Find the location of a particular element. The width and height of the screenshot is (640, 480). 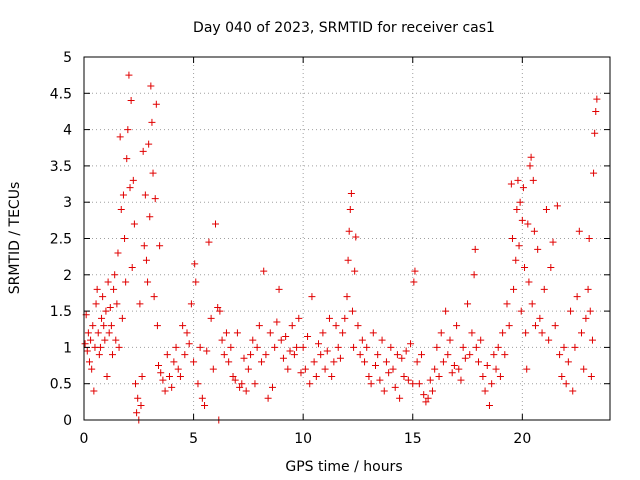

x-tick-label: 20 is located at coordinates (522, 439).